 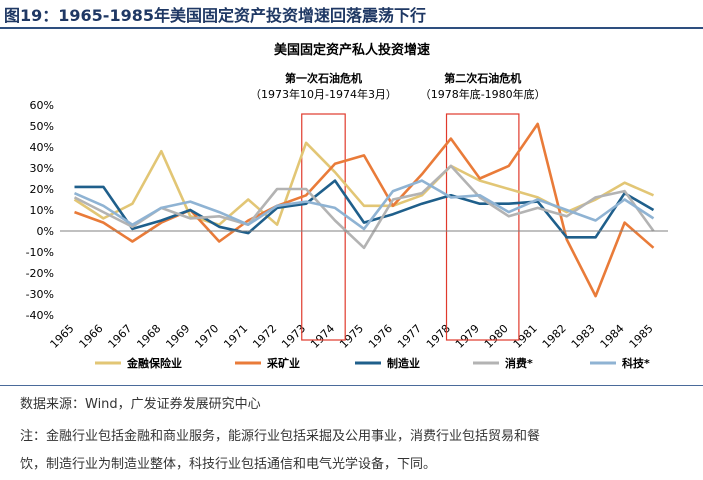 I want to click on chart-title: 美国固定资产私人投资增速, so click(x=352, y=50).